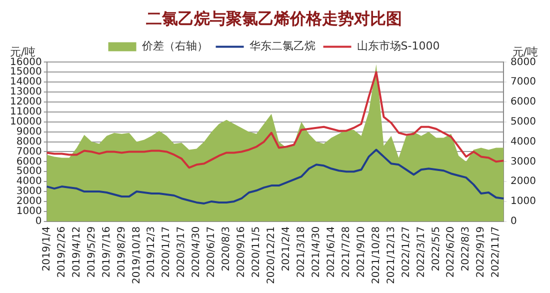 Image resolution: width=550 pixels, height=293 pixels. What do you see at coordinates (282, 46) in the screenshot?
I see `legend-label: 华东二氯乙烷` at bounding box center [282, 46].